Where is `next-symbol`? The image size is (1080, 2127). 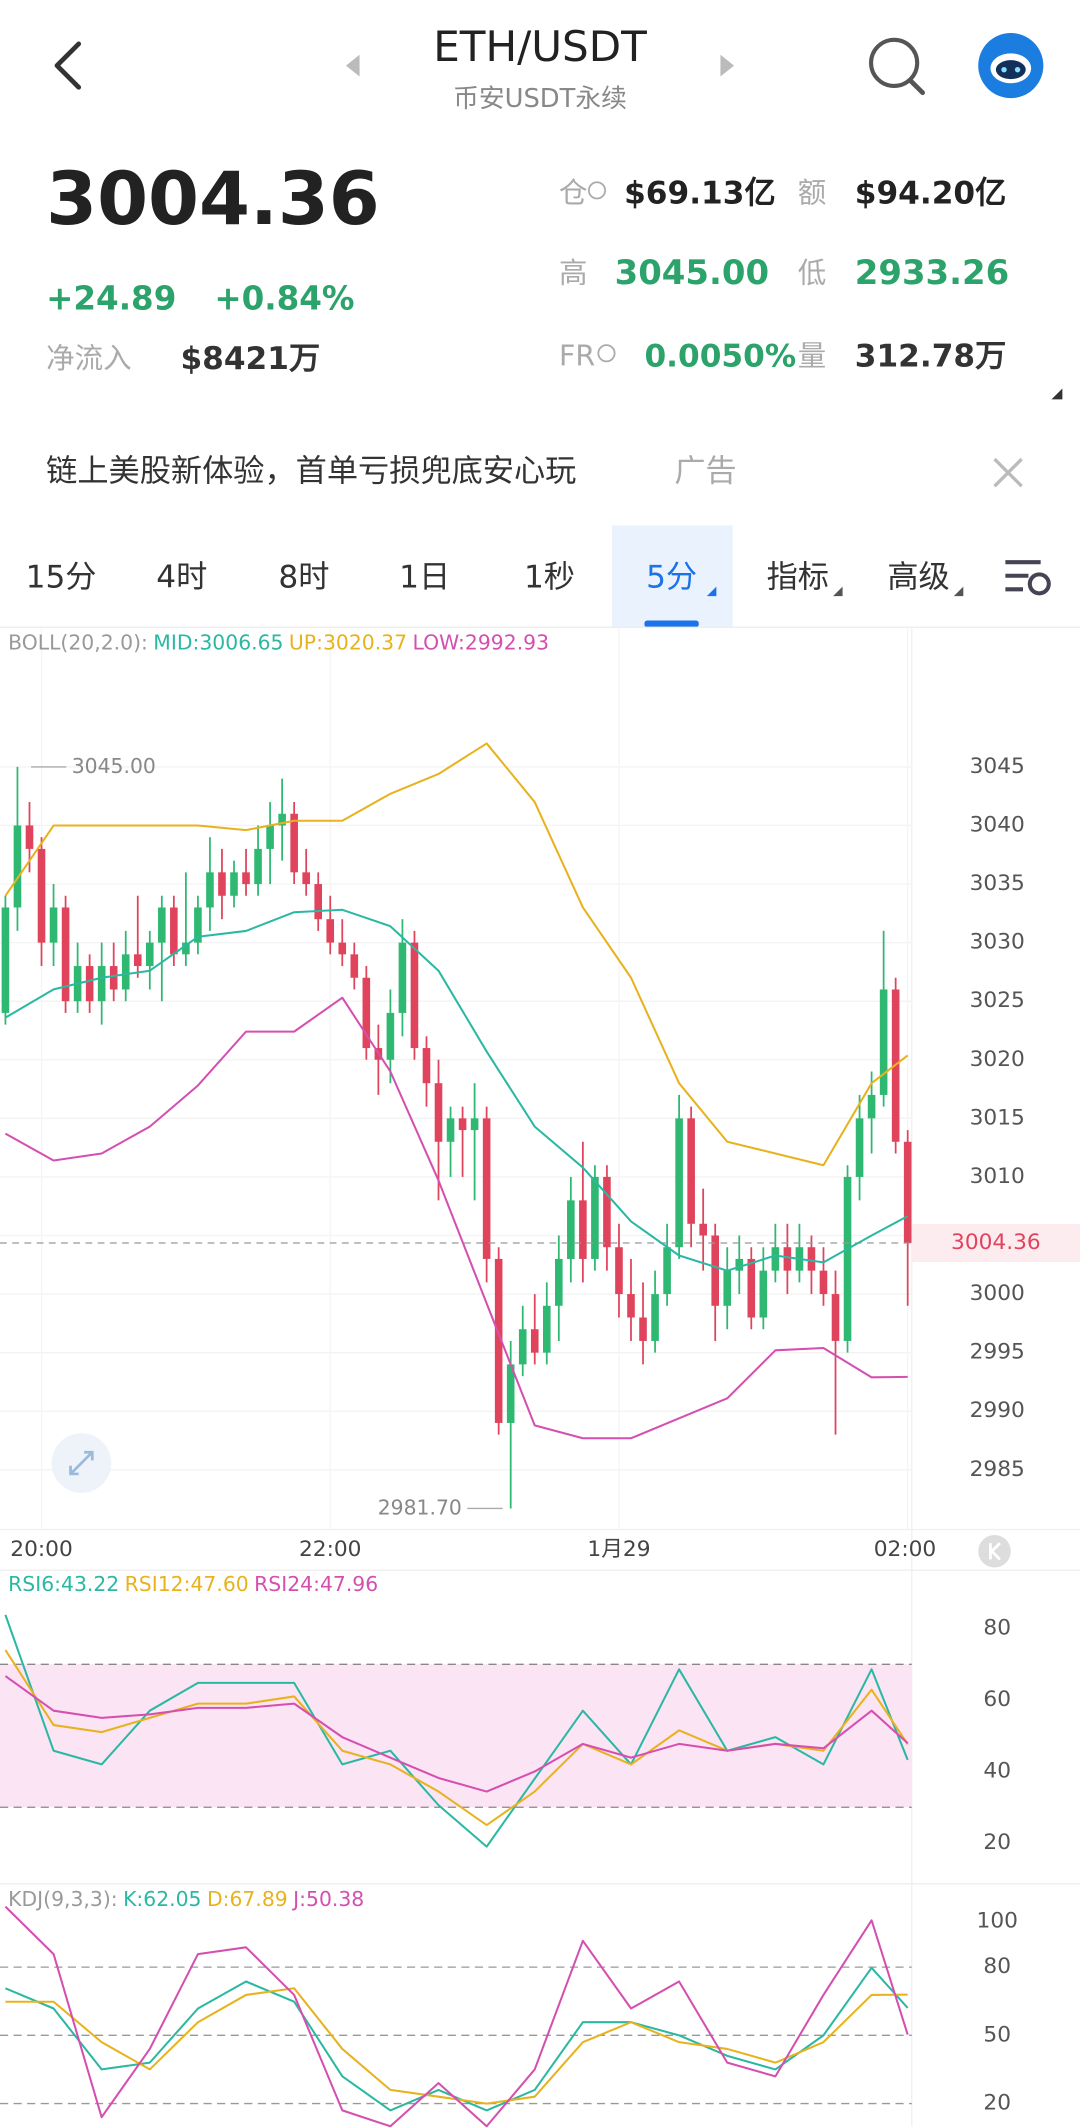
next-symbol is located at coordinates (727, 65).